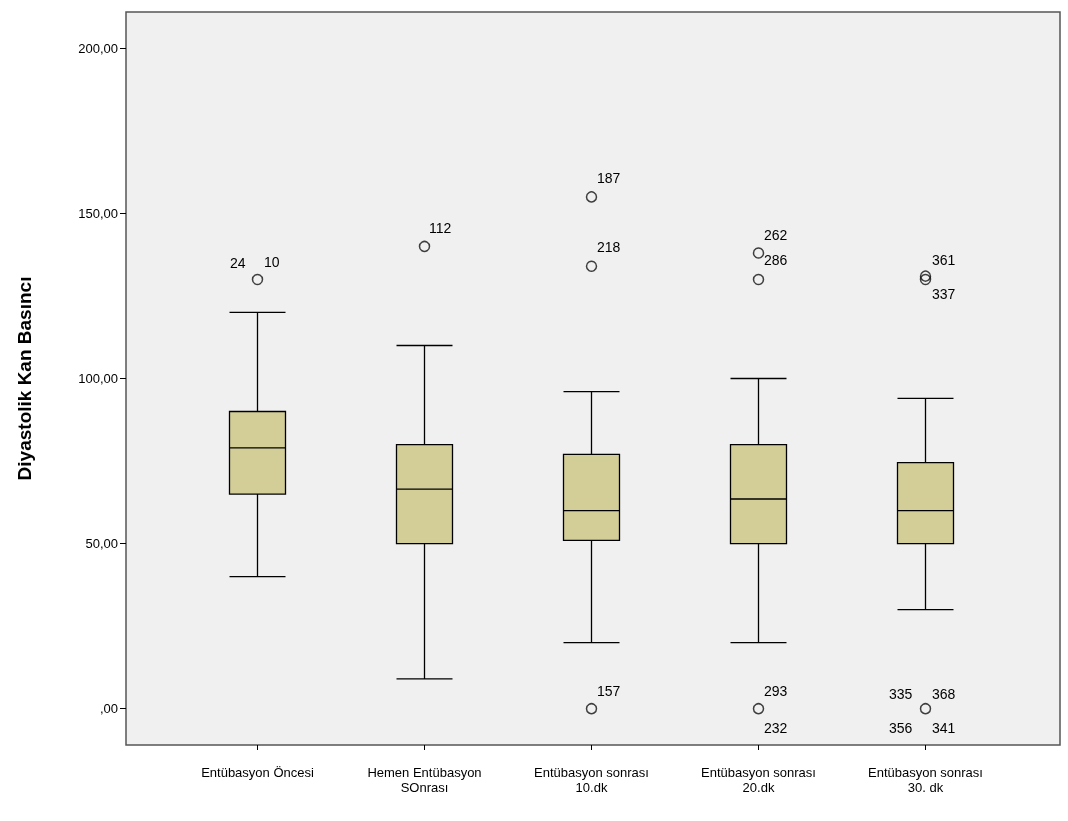 Image resolution: width=1068 pixels, height=821 pixels. Describe the element at coordinates (901, 728) in the screenshot. I see `annotation: 356` at that location.